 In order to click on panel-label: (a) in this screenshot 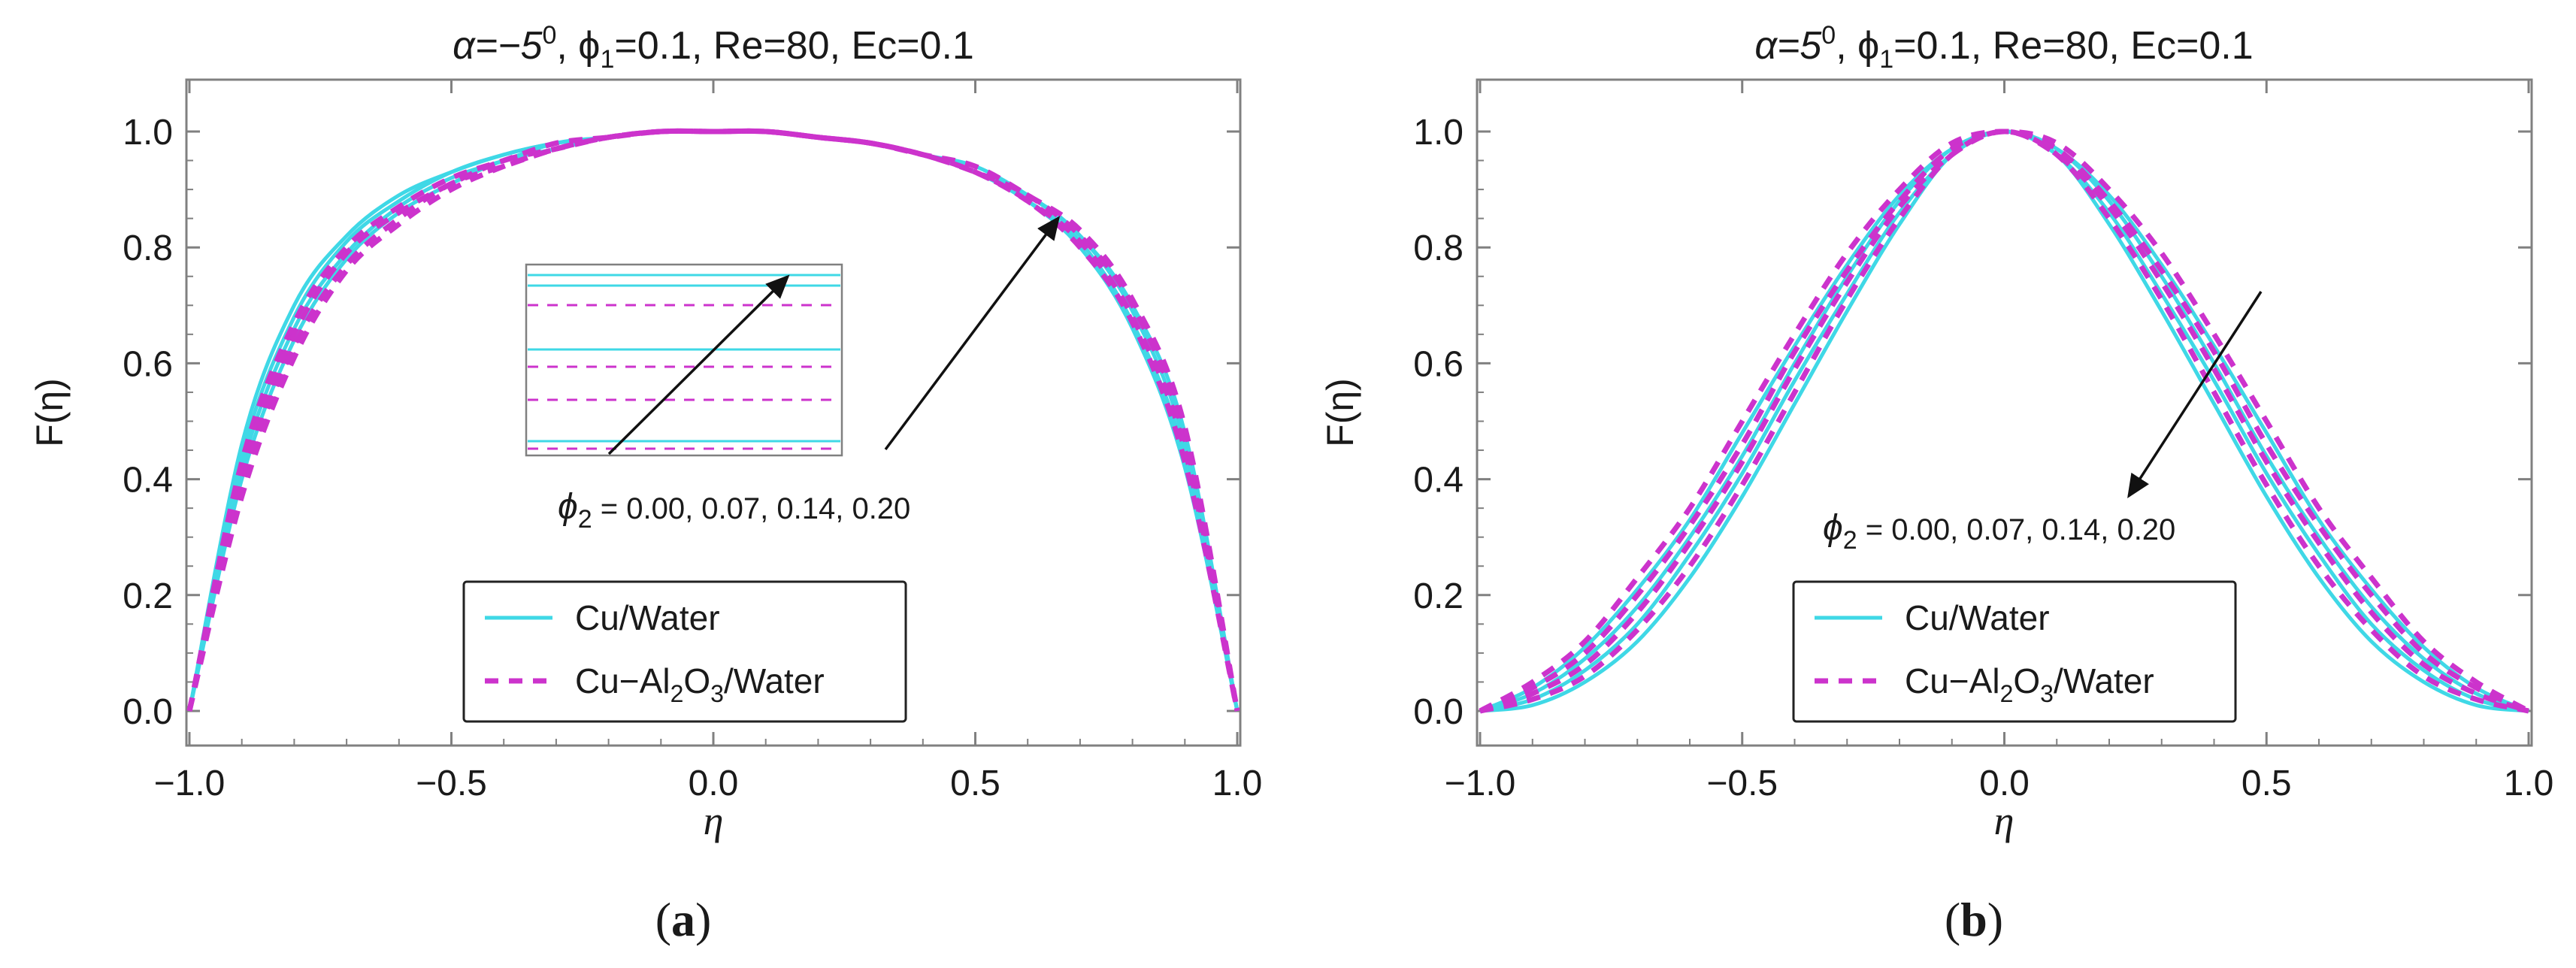, I will do `click(683, 919)`.